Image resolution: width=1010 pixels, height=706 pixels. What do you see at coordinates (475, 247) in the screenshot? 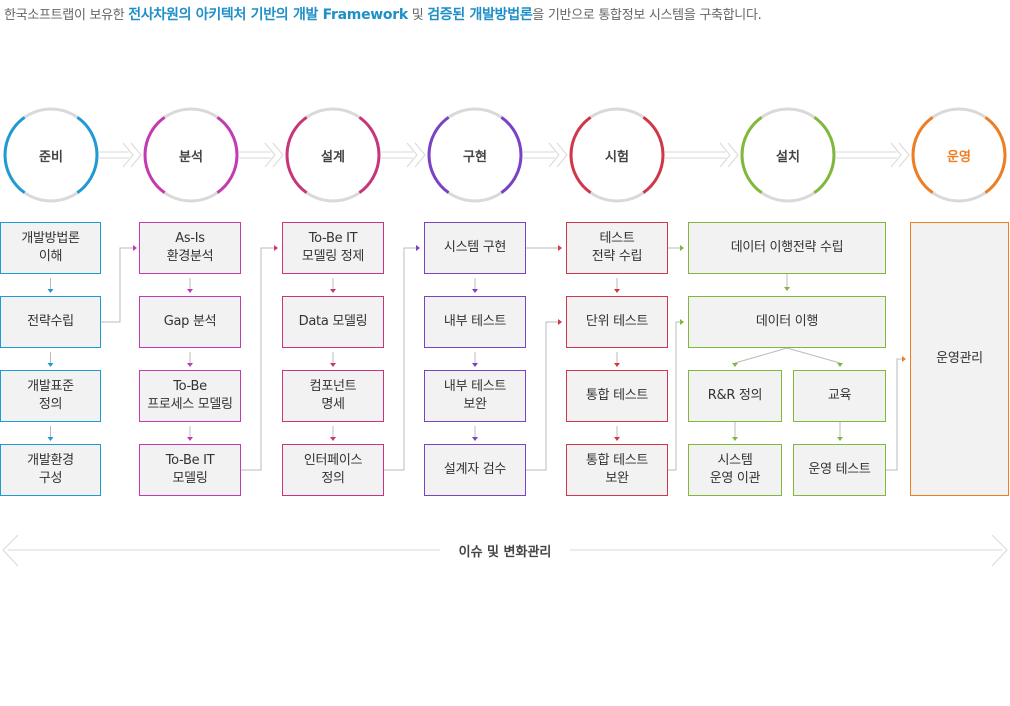
I see `impl-task-1-label: 시스템 구현` at bounding box center [475, 247].